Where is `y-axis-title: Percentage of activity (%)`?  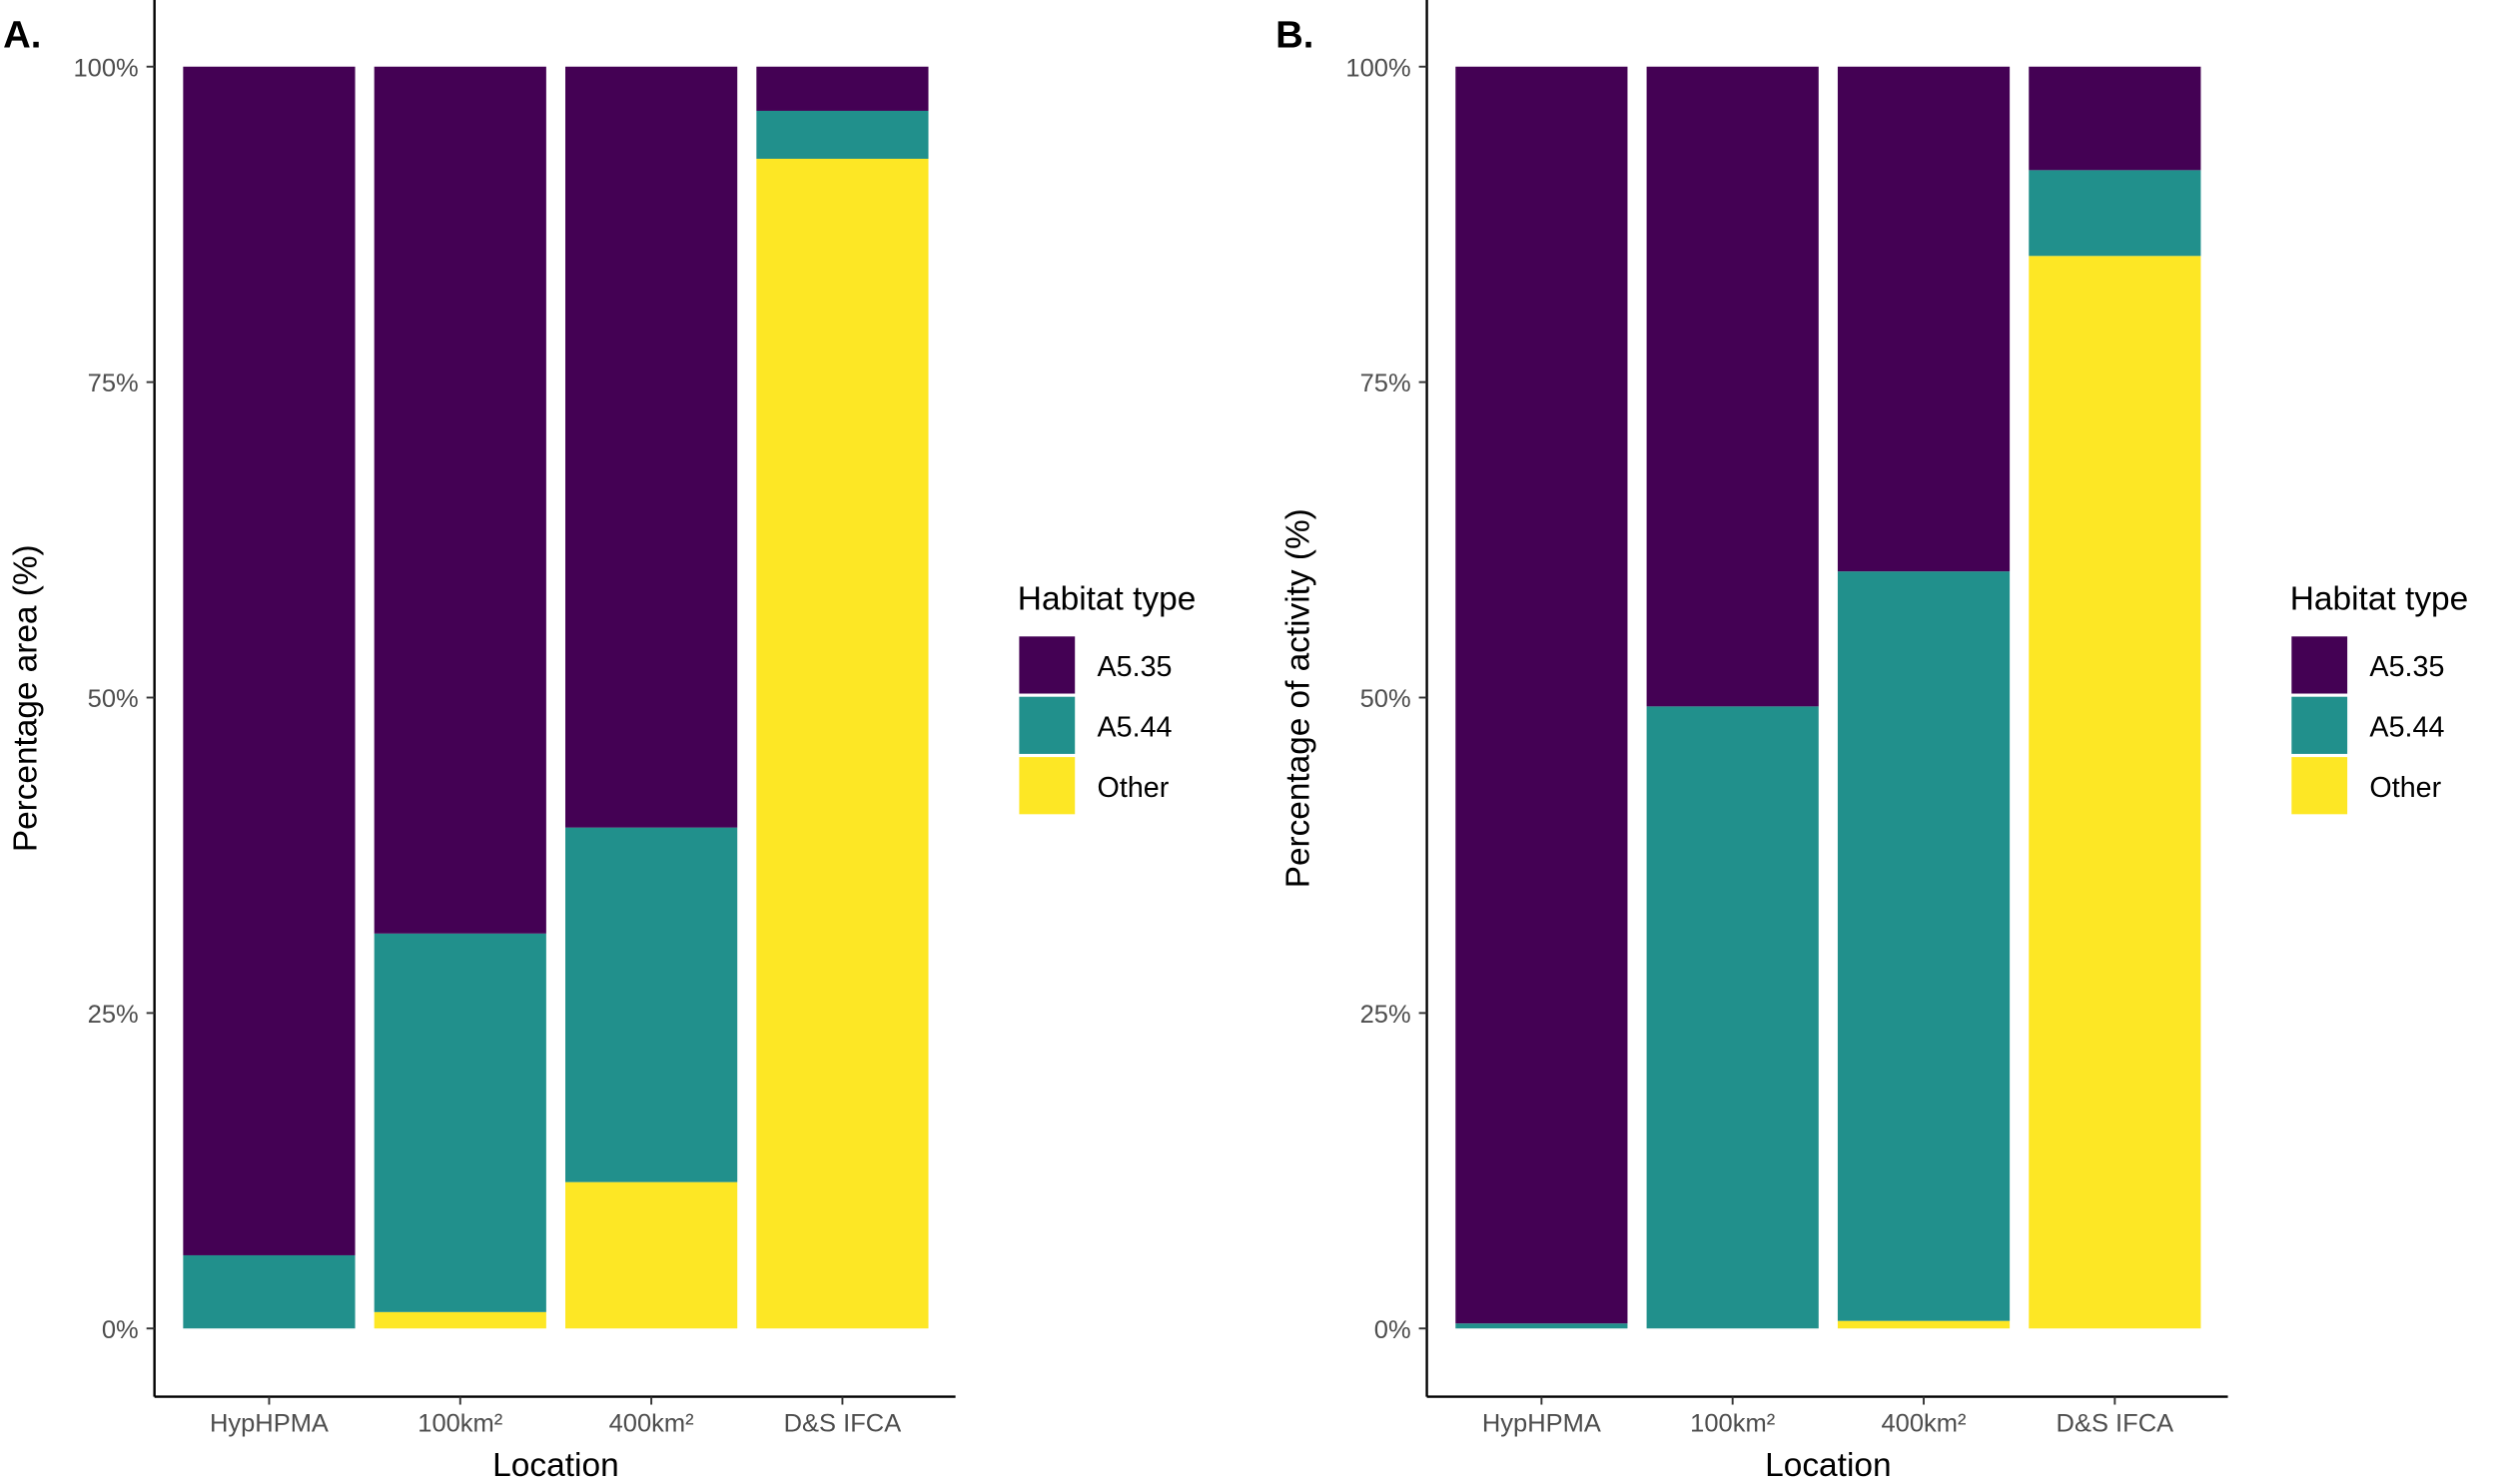 y-axis-title: Percentage of activity (%) is located at coordinates (1298, 698).